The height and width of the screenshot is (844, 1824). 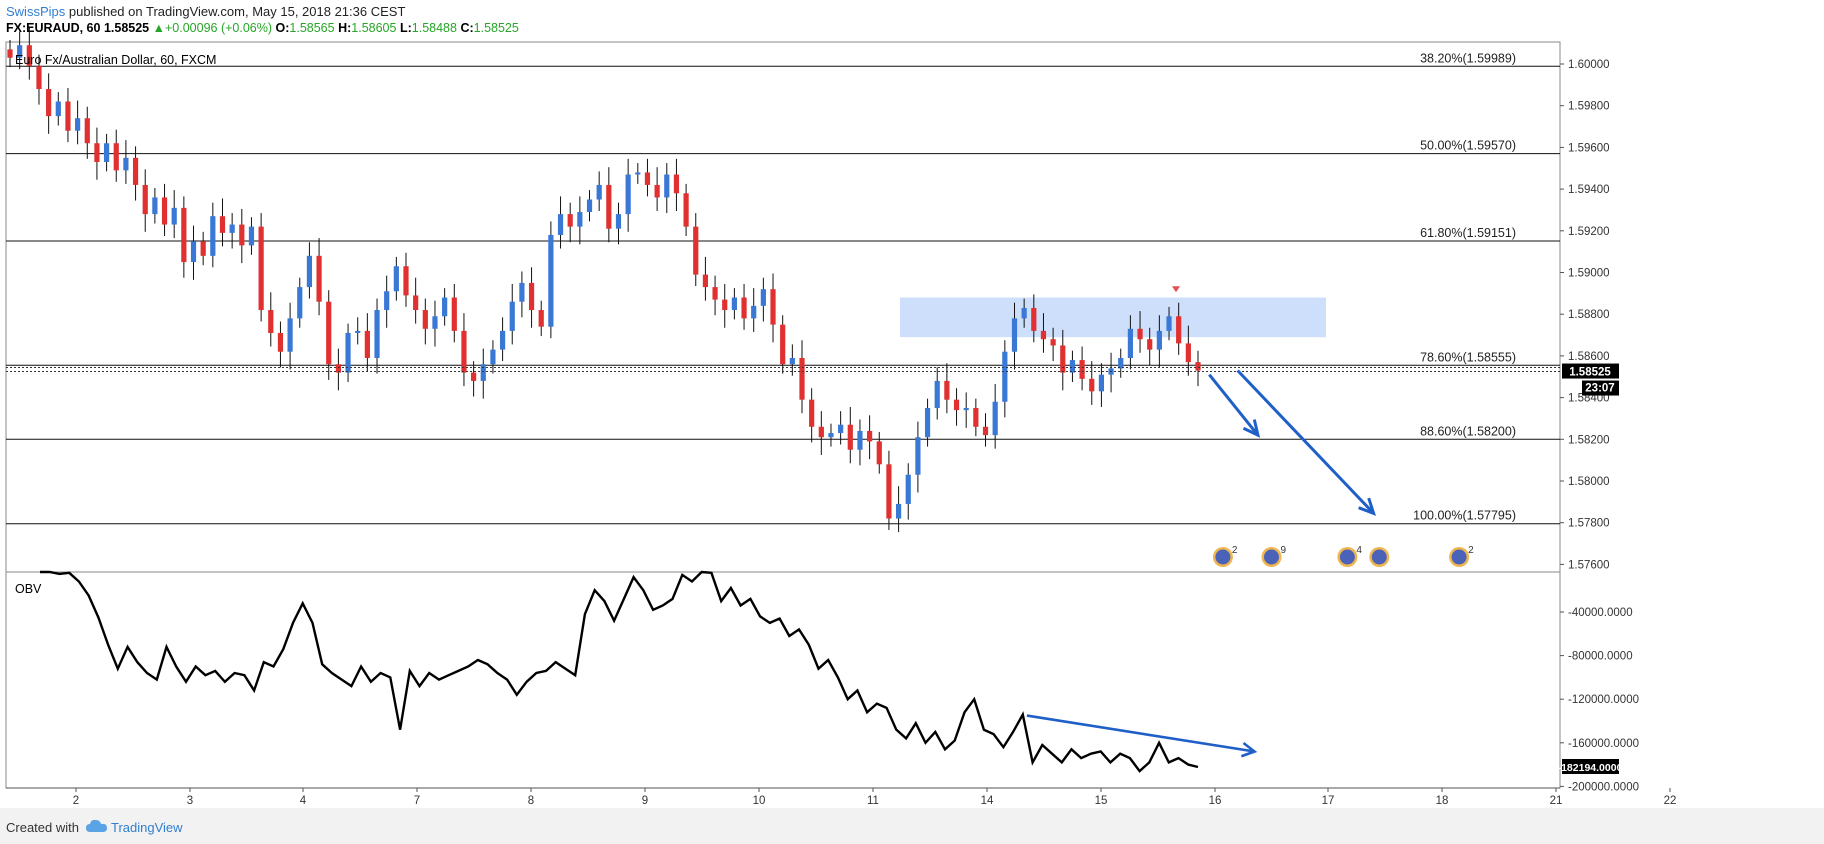 I want to click on resistance-zone-box, so click(x=1113, y=317).